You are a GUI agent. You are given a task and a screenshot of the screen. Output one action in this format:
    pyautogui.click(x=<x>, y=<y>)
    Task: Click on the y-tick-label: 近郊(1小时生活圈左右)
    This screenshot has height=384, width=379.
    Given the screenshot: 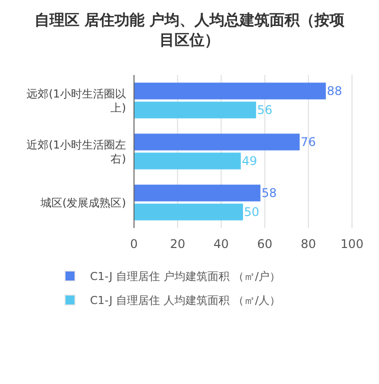 What is the action you would take?
    pyautogui.click(x=76, y=152)
    